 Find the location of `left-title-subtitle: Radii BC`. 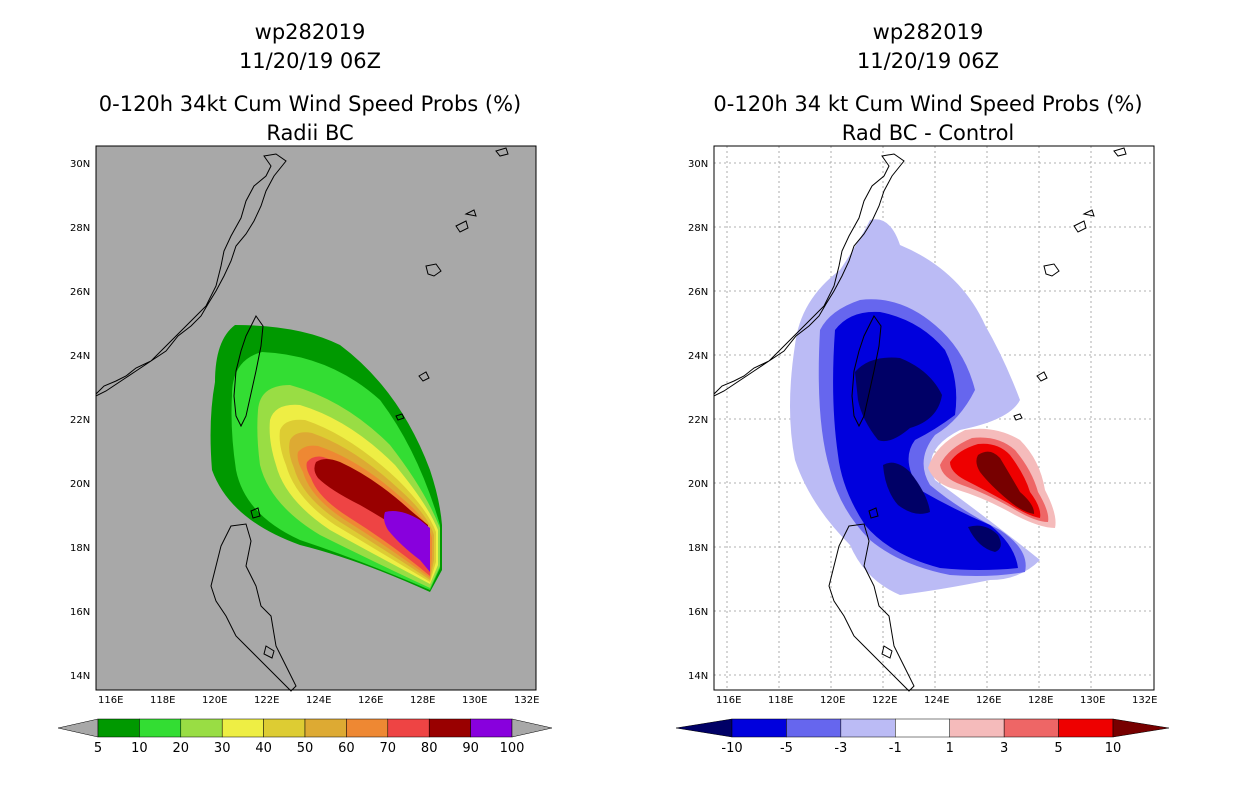

left-title-subtitle: Radii BC is located at coordinates (310, 133).